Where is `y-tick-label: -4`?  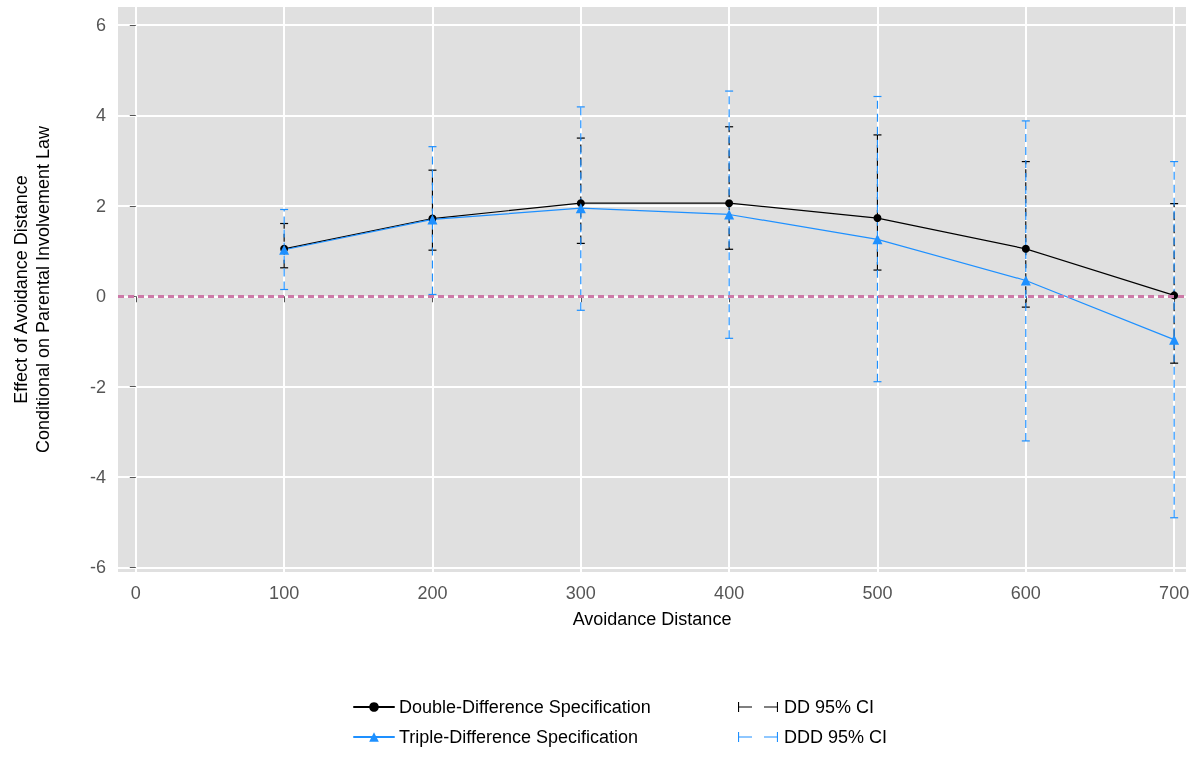
y-tick-label: -4 is located at coordinates (97, 477).